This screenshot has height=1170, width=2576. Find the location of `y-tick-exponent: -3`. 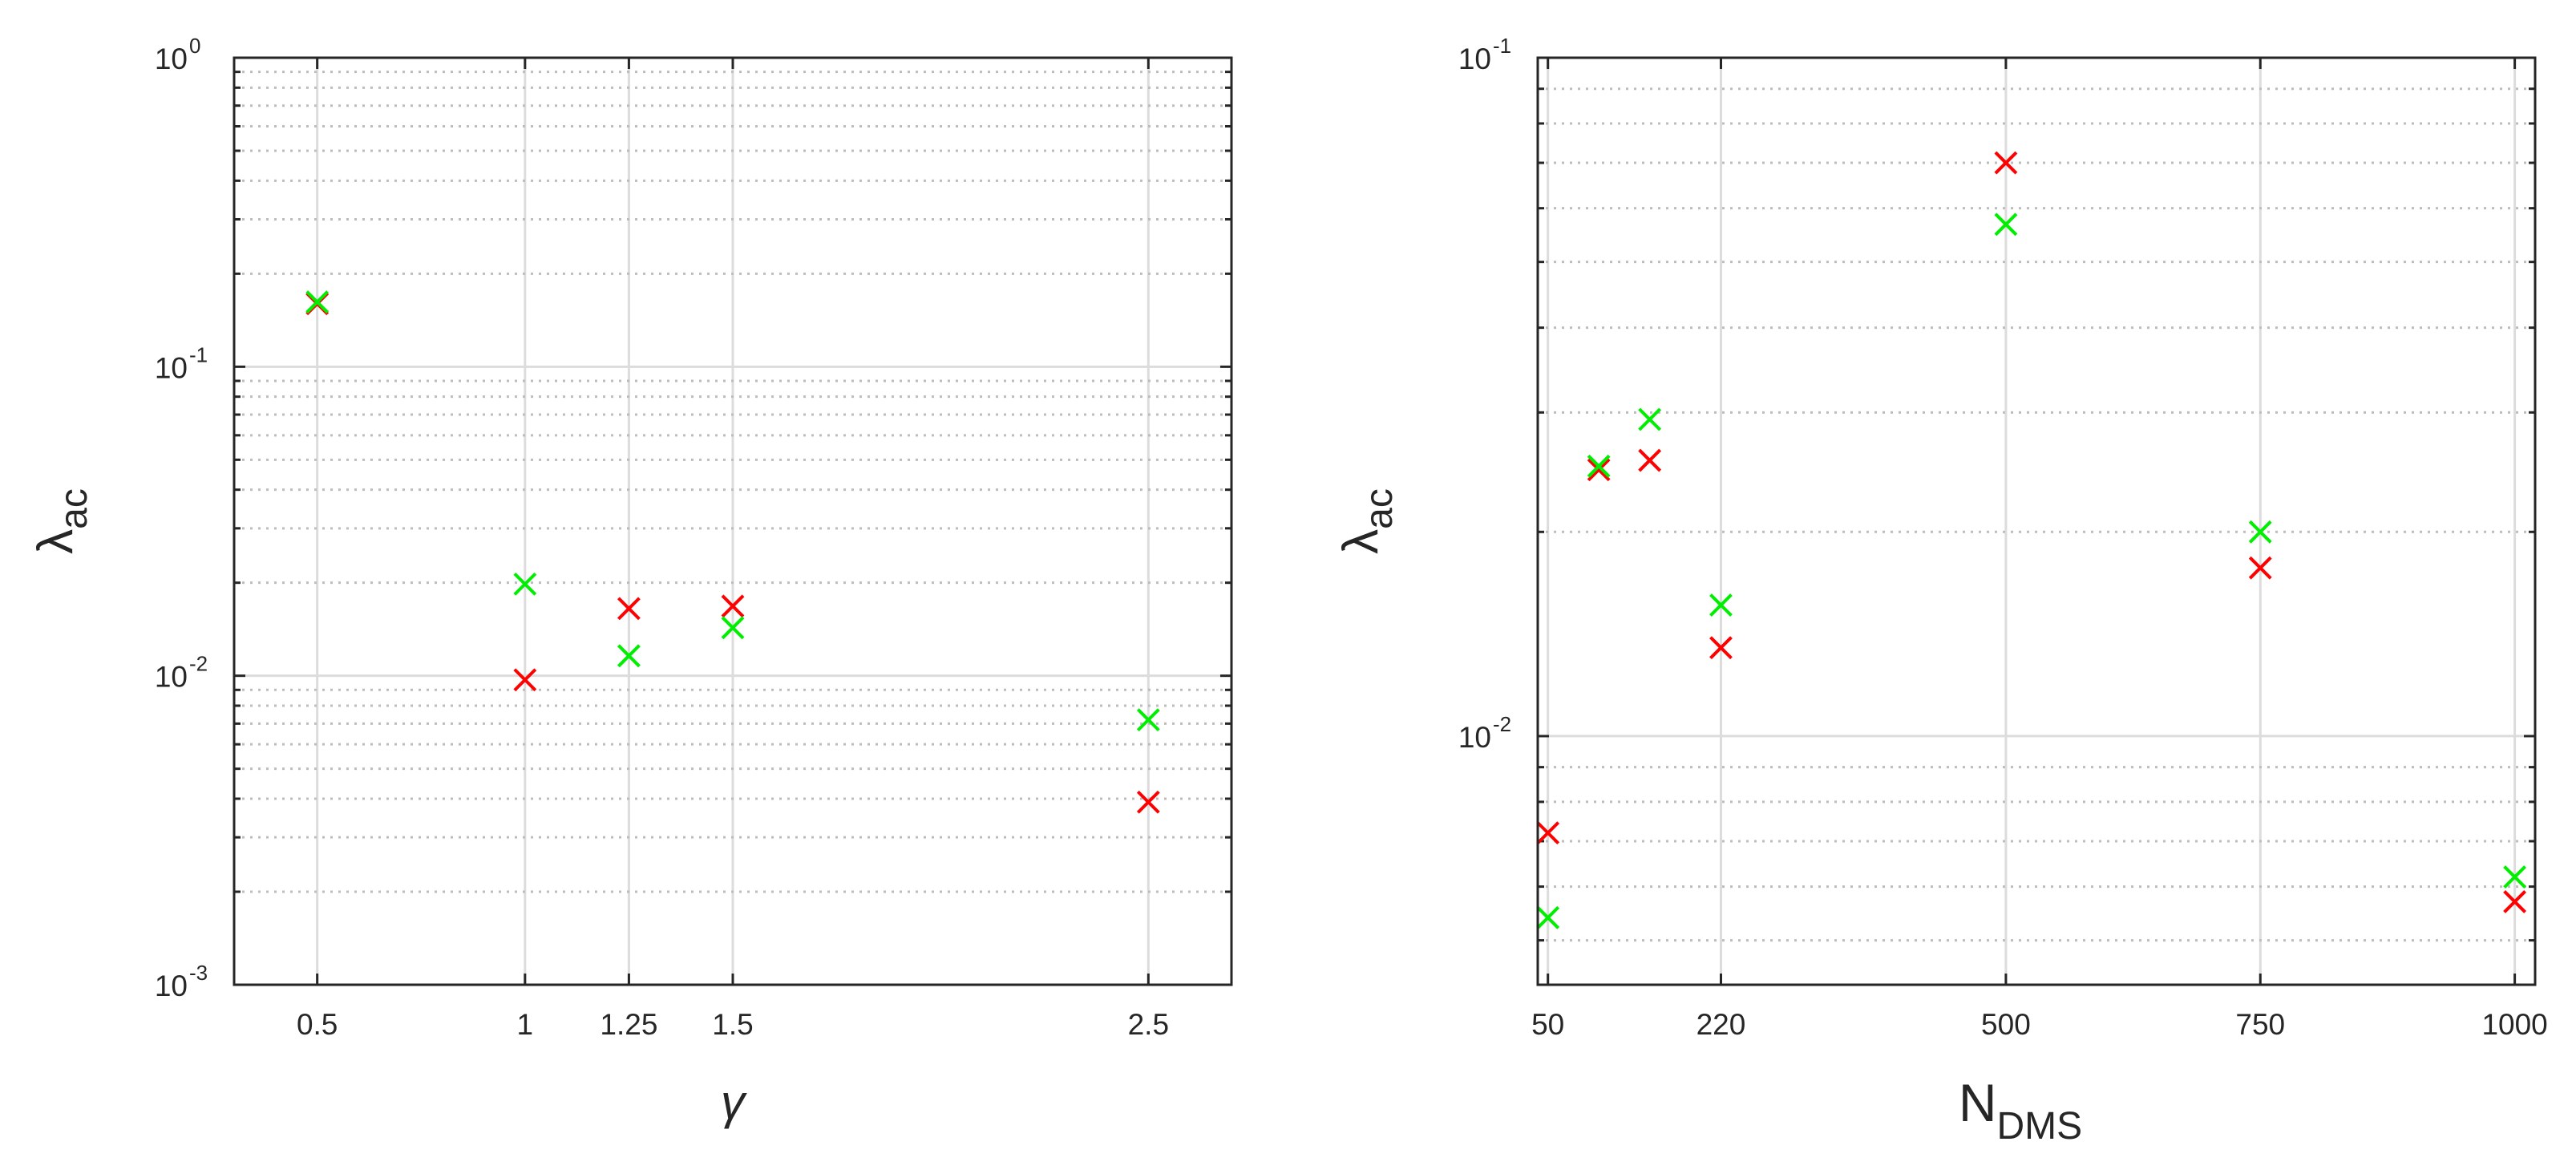

y-tick-exponent: -3 is located at coordinates (198, 973).